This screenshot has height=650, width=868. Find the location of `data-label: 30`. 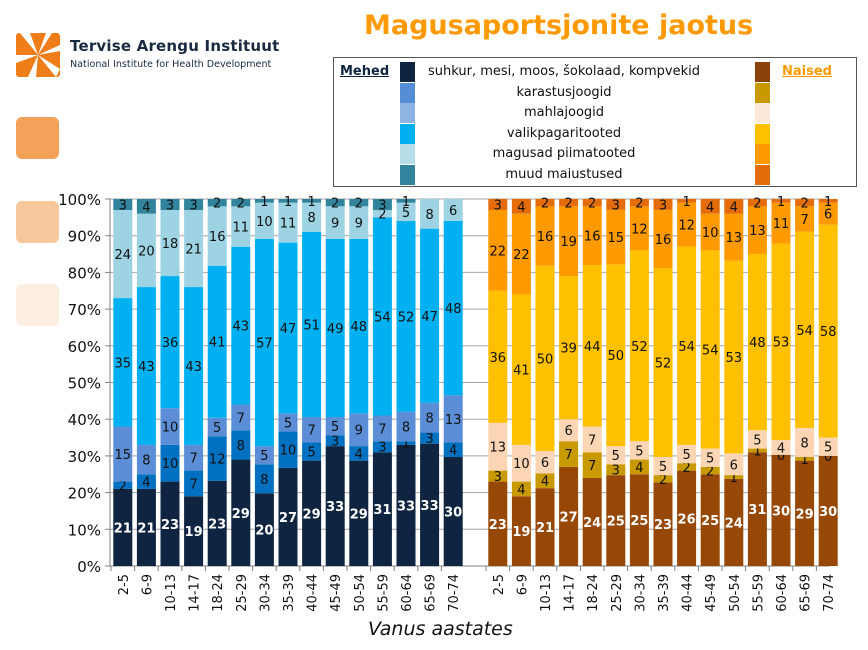

data-label: 30 is located at coordinates (453, 512).